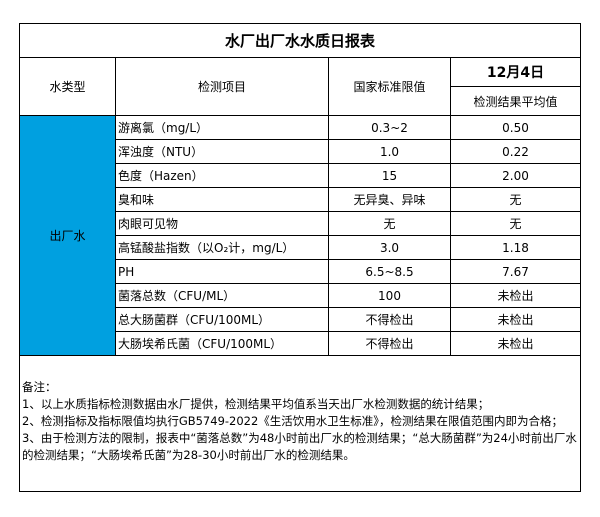  Describe the element at coordinates (222, 200) in the screenshot. I see `row-item: 臭和味` at that location.